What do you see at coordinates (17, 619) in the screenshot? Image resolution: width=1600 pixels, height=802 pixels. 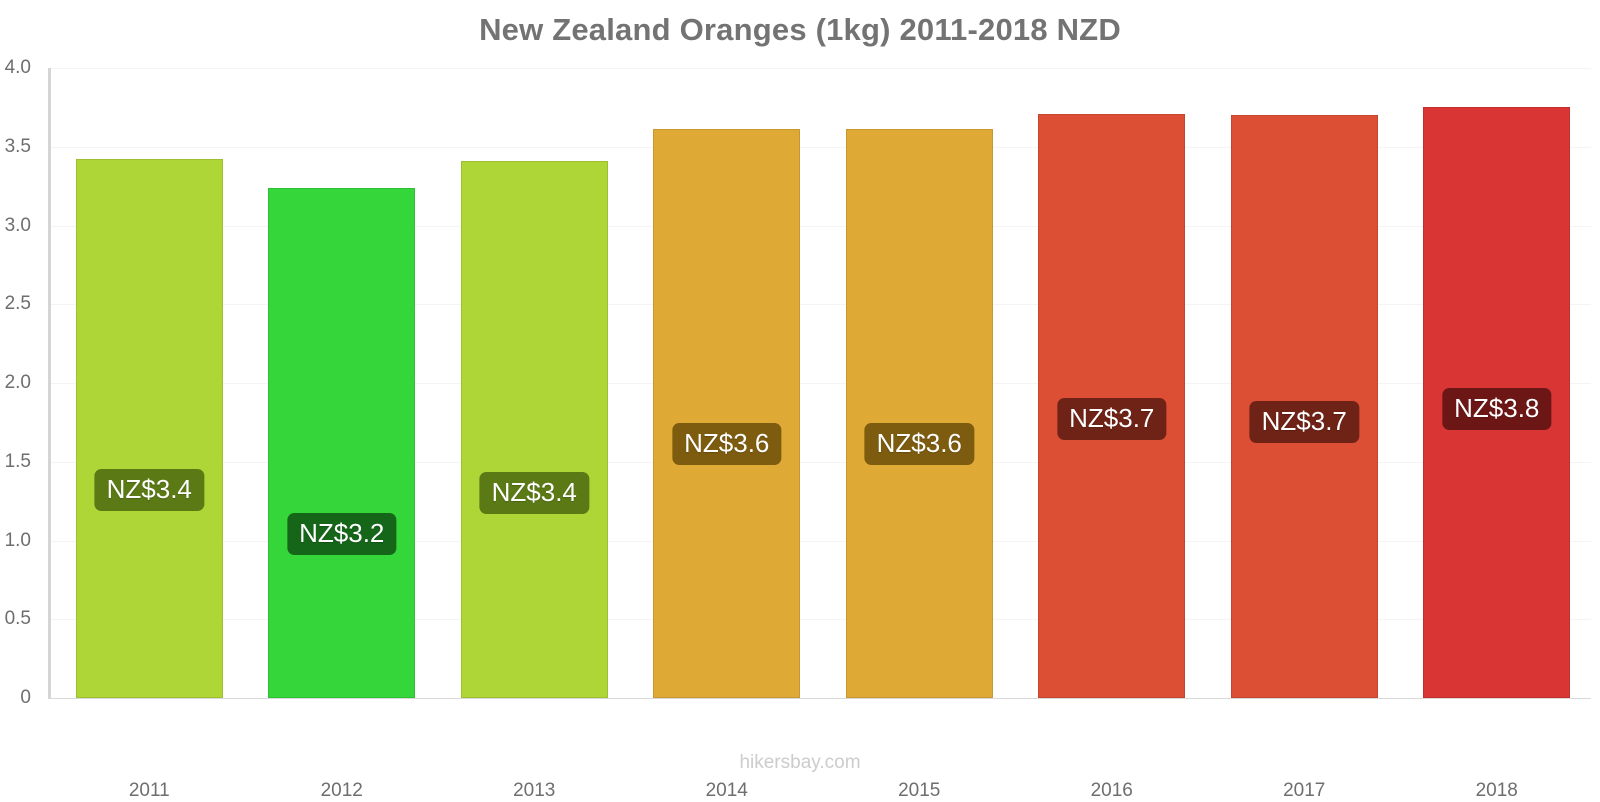 I see `y-axis-tick-label: 0.5` at bounding box center [17, 619].